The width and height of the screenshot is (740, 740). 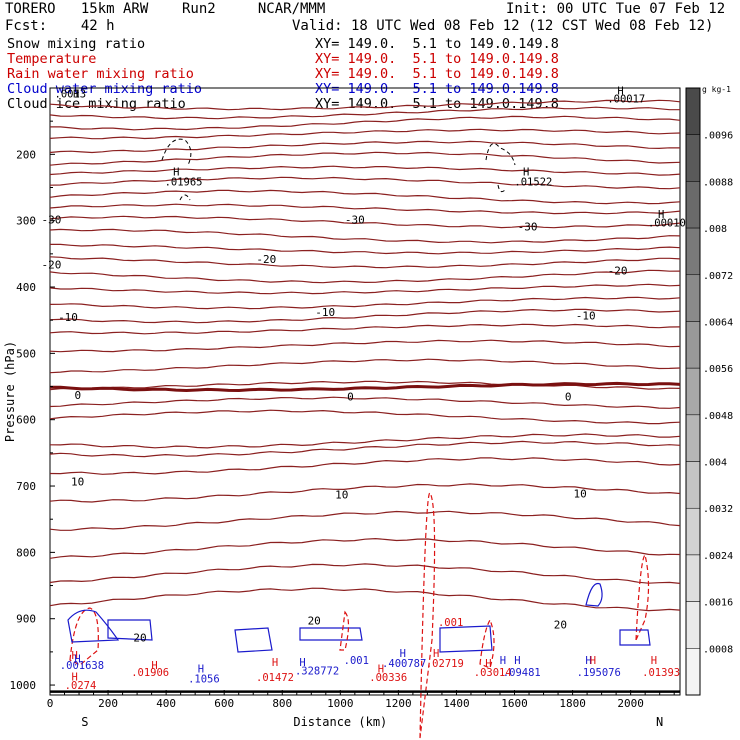 I want to click on field-label: Rain water mixing ratio, so click(x=100, y=74).